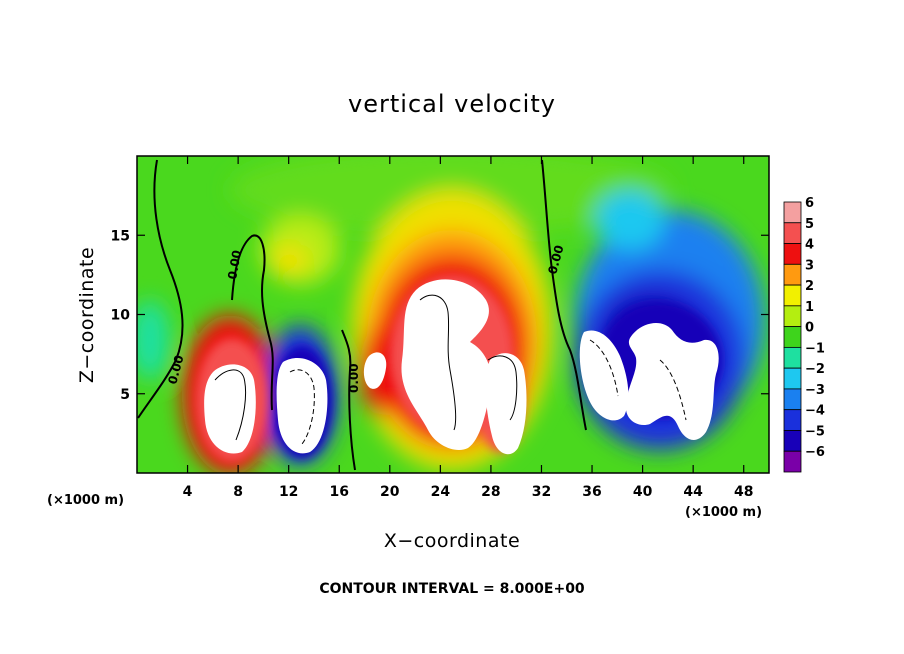 This screenshot has height=654, width=904. Describe the element at coordinates (809, 224) in the screenshot. I see `colorbar-label: 5` at that location.